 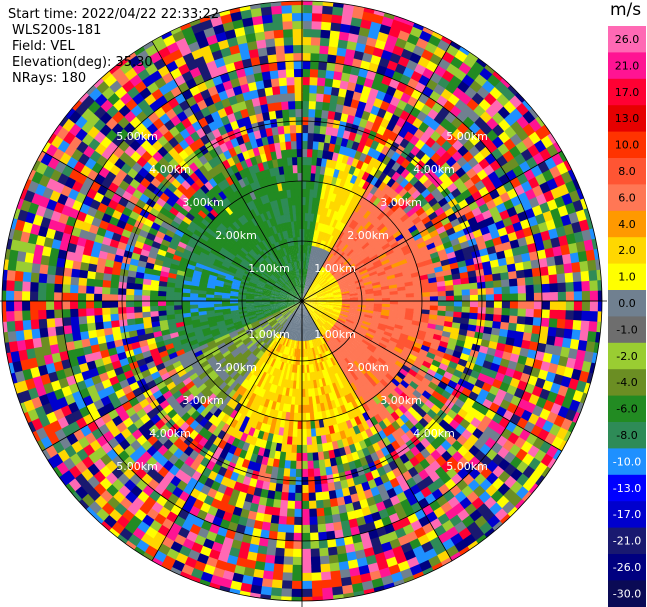 I want to click on start-time-line: Start time: 2022/04/22 22:33:22, so click(x=113, y=14).